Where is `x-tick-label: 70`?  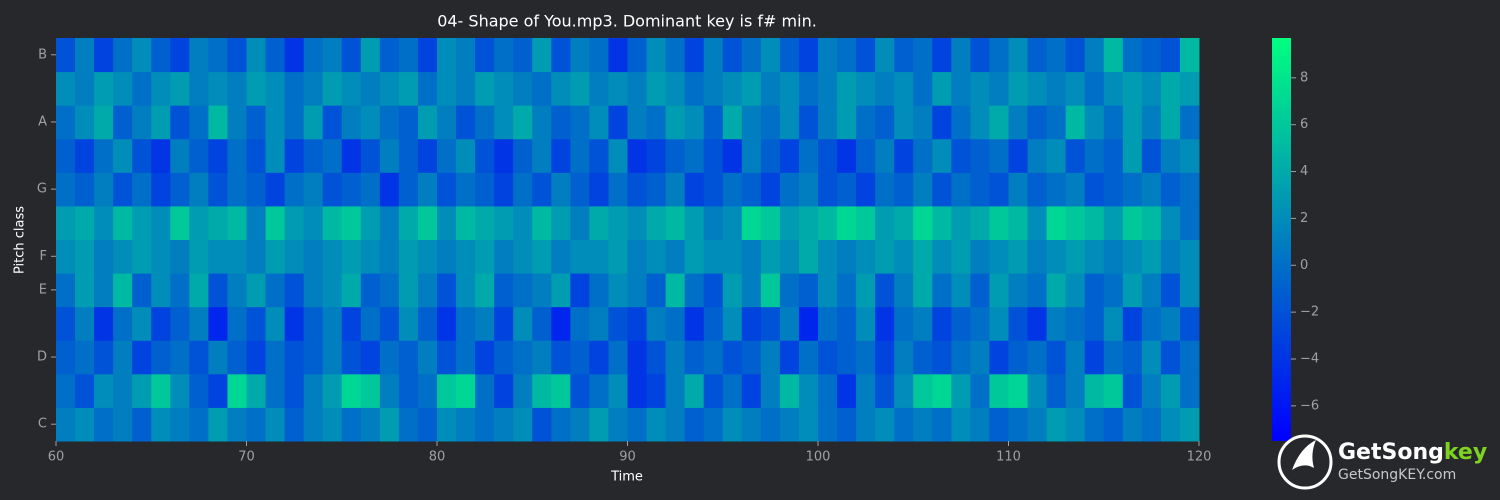
x-tick-label: 70 is located at coordinates (246, 457).